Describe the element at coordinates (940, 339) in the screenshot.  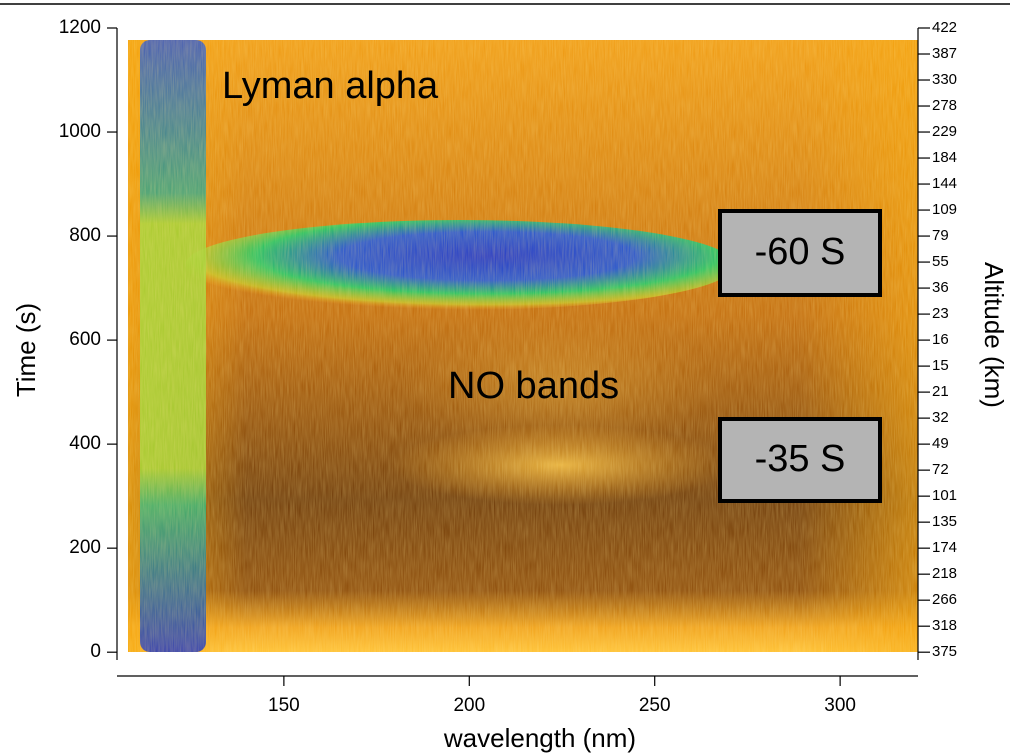
I see `y2-tick-label: 16` at that location.